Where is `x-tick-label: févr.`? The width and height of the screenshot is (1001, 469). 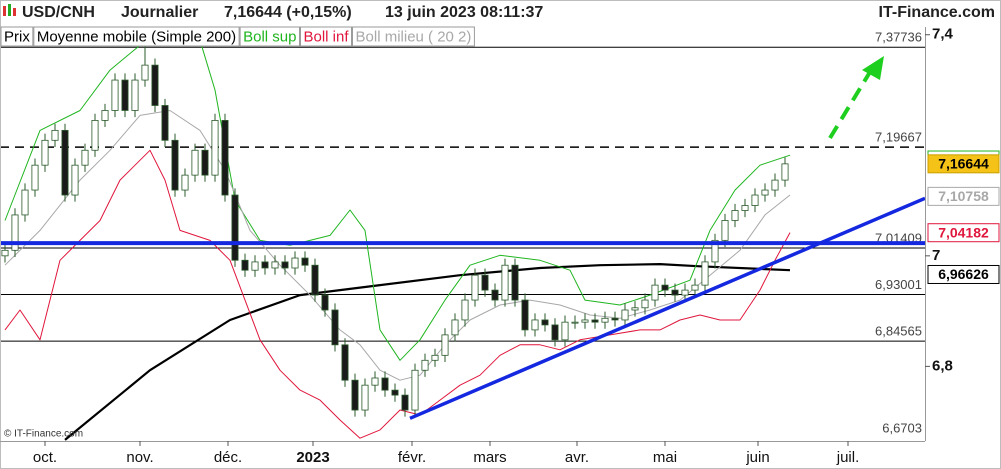 x-tick-label: févr. is located at coordinates (412, 457).